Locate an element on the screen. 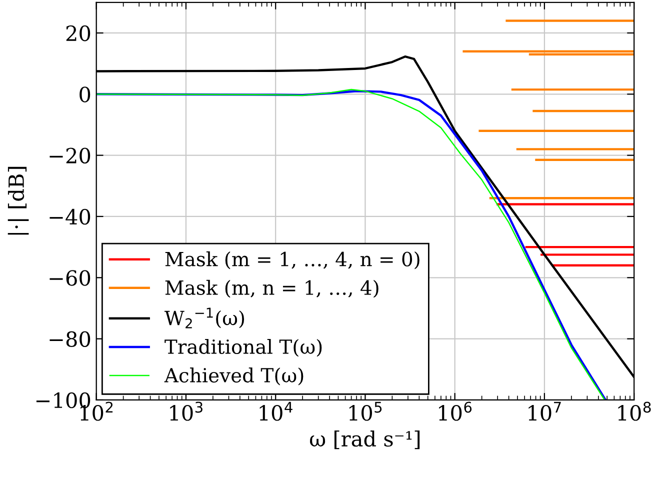 This screenshot has width=651, height=479. x-tick-label: 10$^{7}$ is located at coordinates (544, 411).